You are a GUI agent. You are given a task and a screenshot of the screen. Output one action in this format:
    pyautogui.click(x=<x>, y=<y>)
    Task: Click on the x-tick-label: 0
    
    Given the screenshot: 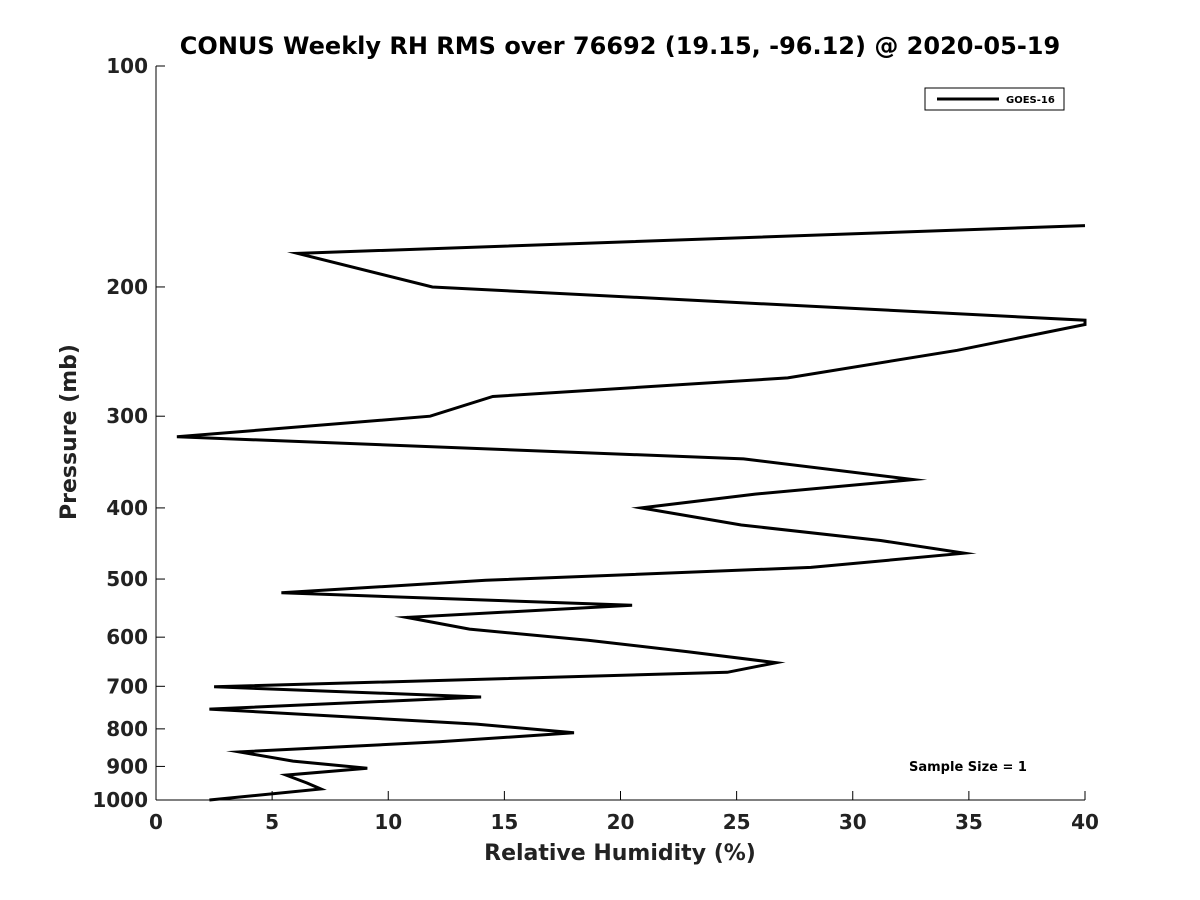 What is the action you would take?
    pyautogui.click(x=156, y=822)
    